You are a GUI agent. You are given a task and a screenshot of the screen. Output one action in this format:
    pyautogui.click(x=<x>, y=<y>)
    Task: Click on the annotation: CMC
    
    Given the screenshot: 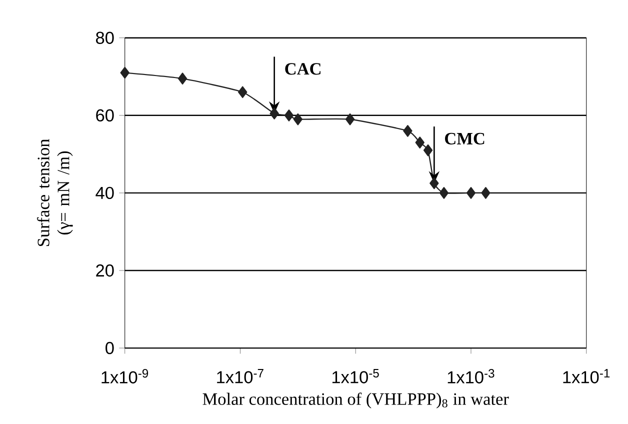 What is the action you would take?
    pyautogui.click(x=464, y=139)
    